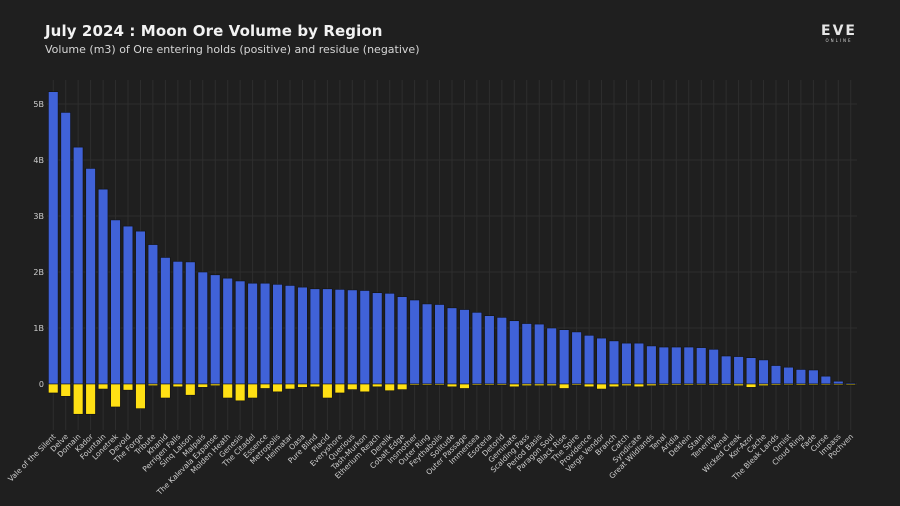 The image size is (900, 506). What do you see at coordinates (38, 272) in the screenshot?
I see `y-tick-label: 2B` at bounding box center [38, 272].